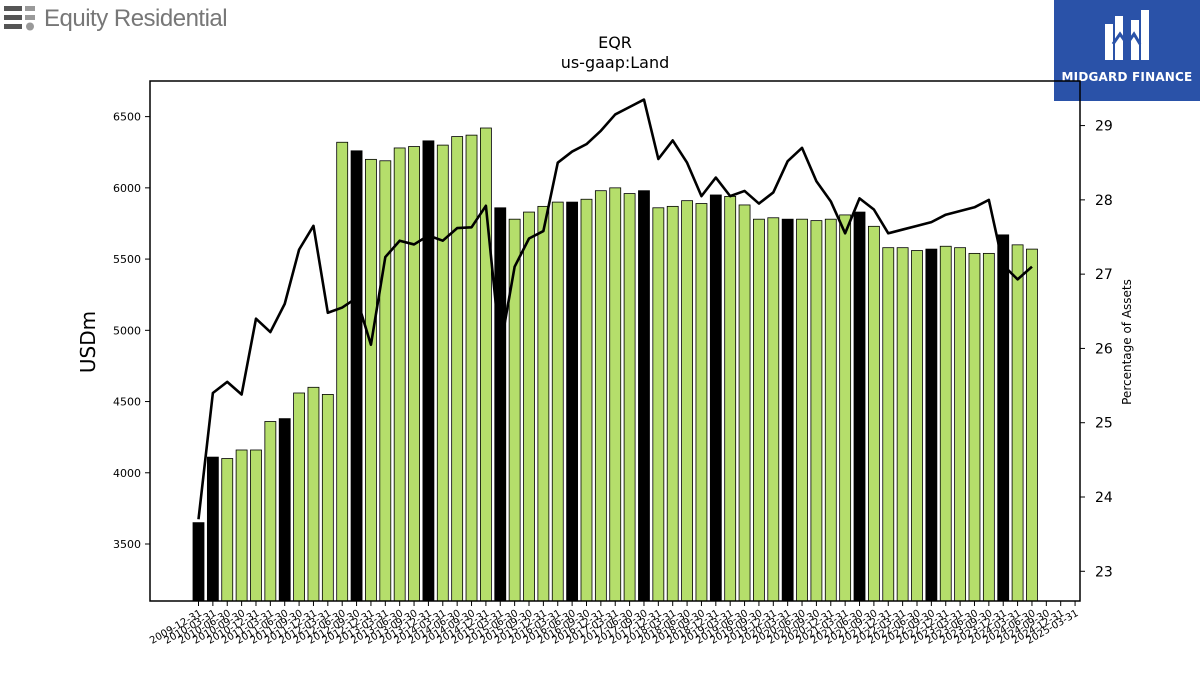 Image resolution: width=1200 pixels, height=675 pixels. What do you see at coordinates (127, 117) in the screenshot?
I see `y-tick-label: 6500` at bounding box center [127, 117].